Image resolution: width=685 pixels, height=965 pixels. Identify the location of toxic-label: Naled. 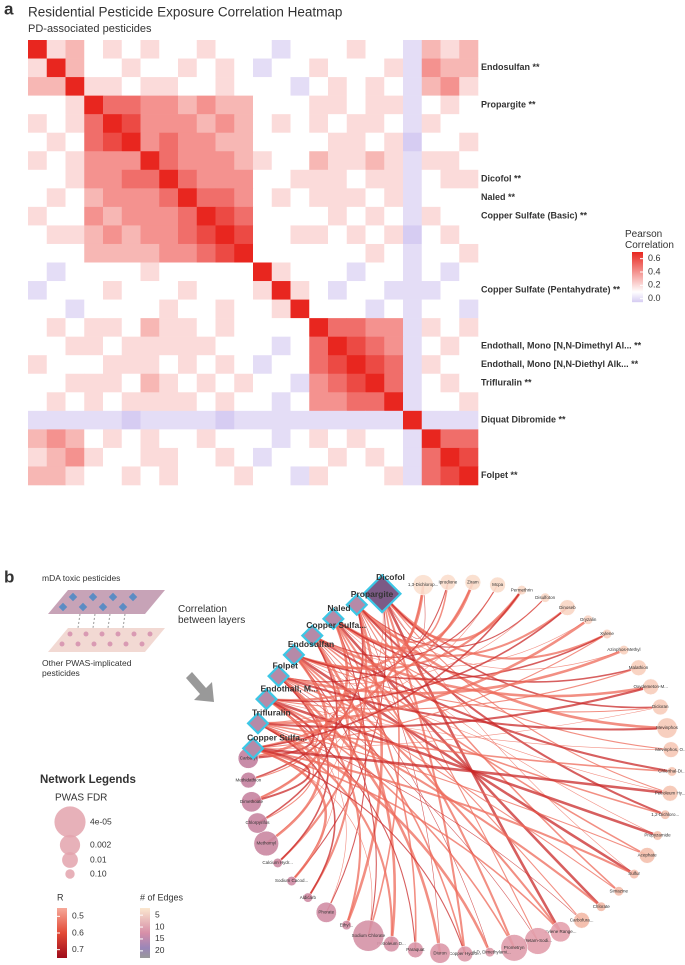
(338, 608).